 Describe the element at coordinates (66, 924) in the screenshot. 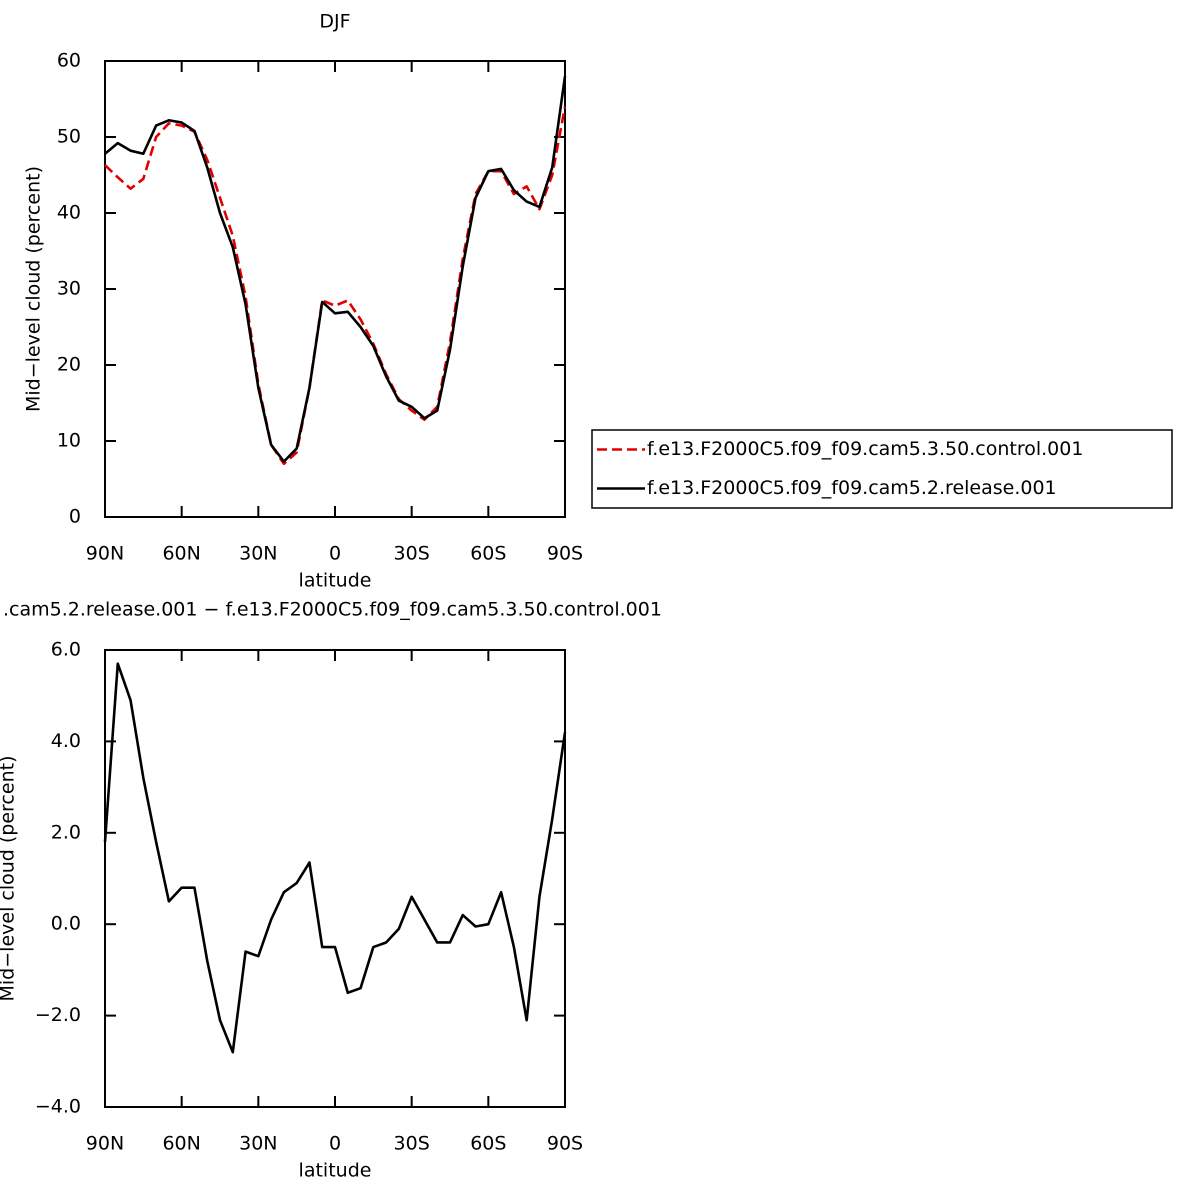

I see `y-tick-label: 0.0` at that location.